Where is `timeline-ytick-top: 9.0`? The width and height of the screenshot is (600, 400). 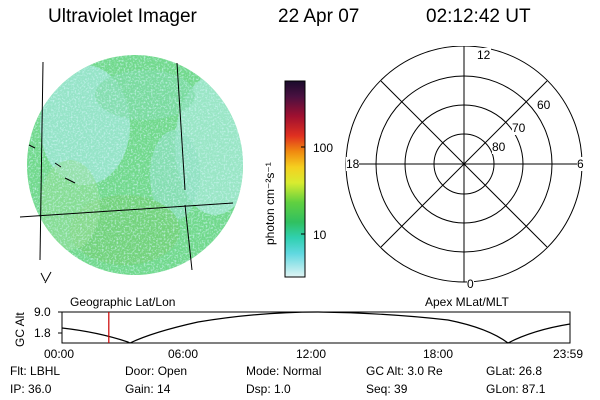
timeline-ytick-top: 9.0 is located at coordinates (42, 312).